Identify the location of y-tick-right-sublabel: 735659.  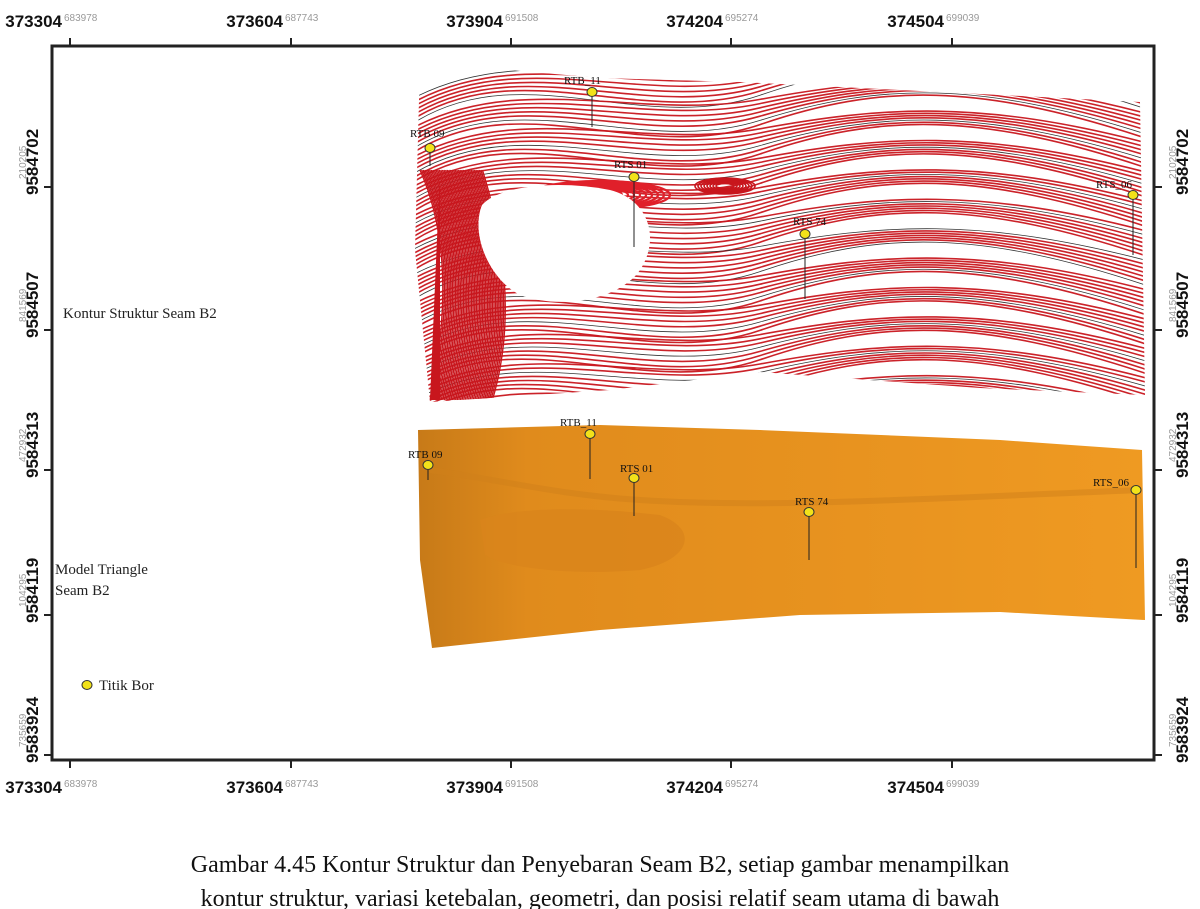
(1173, 730).